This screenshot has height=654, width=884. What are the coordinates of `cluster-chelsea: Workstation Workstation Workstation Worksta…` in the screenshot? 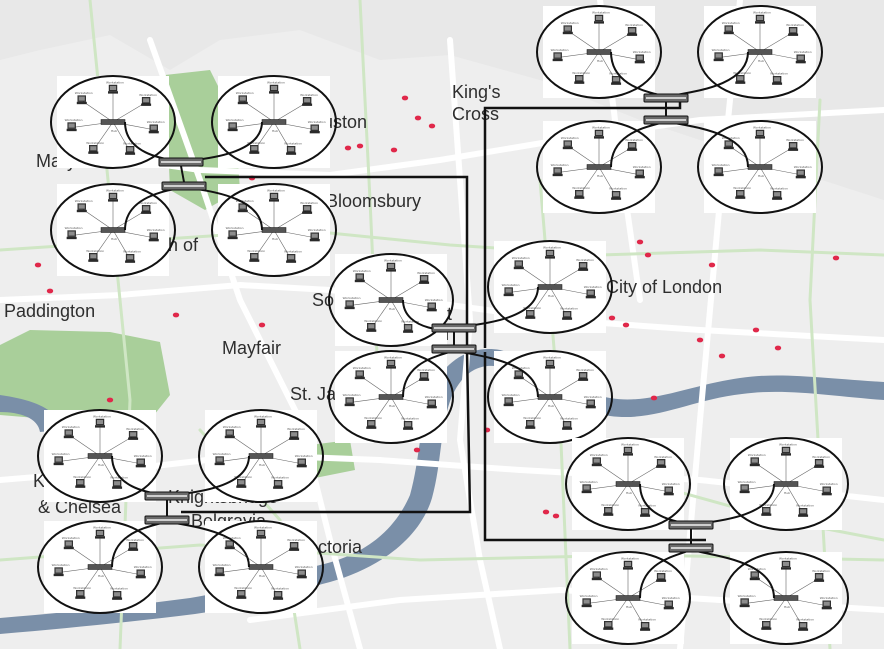 It's located at (180, 511).